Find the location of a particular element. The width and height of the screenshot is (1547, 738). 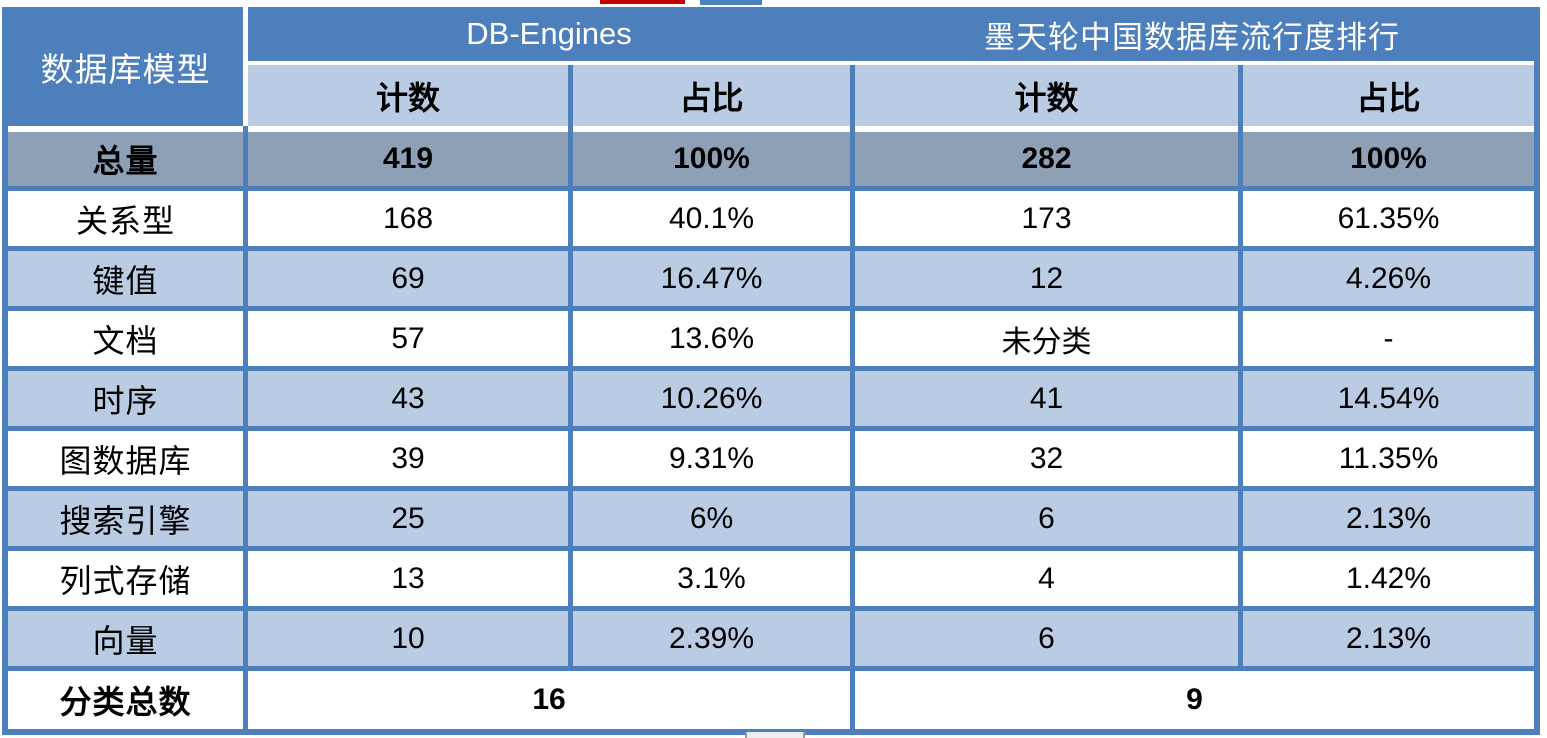

corner-header-cell: 数据库模型 is located at coordinates (128, 66).